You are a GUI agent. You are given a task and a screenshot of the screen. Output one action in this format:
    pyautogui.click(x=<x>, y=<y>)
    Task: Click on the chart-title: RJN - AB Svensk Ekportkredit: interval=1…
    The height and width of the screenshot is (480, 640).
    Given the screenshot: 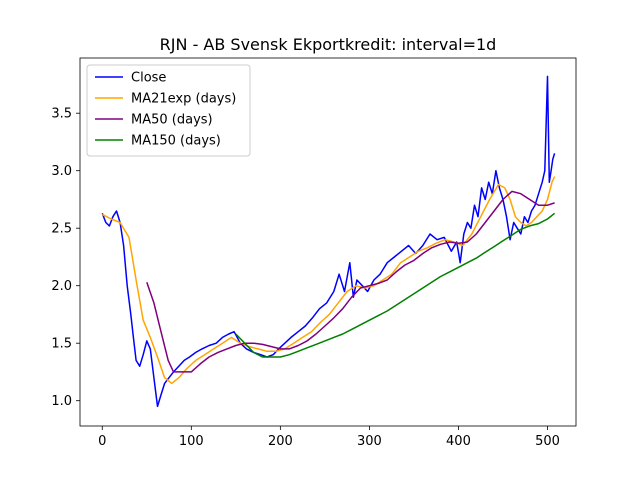 What is the action you would take?
    pyautogui.click(x=328, y=44)
    